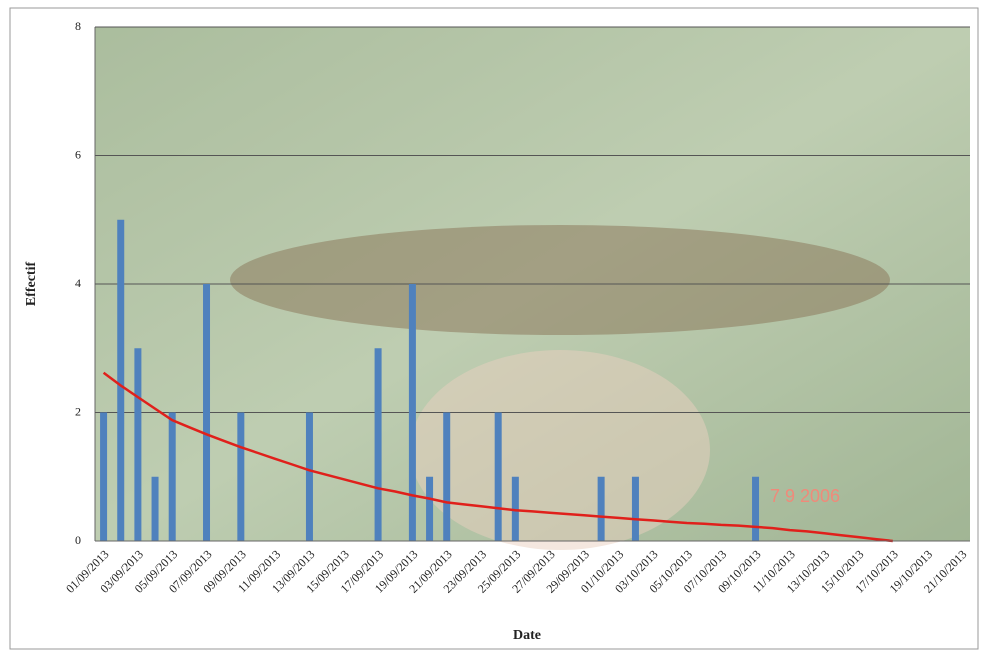 Image resolution: width=984 pixels, height=652 pixels. Describe the element at coordinates (78, 154) in the screenshot. I see `y-tick-label: 6` at that location.